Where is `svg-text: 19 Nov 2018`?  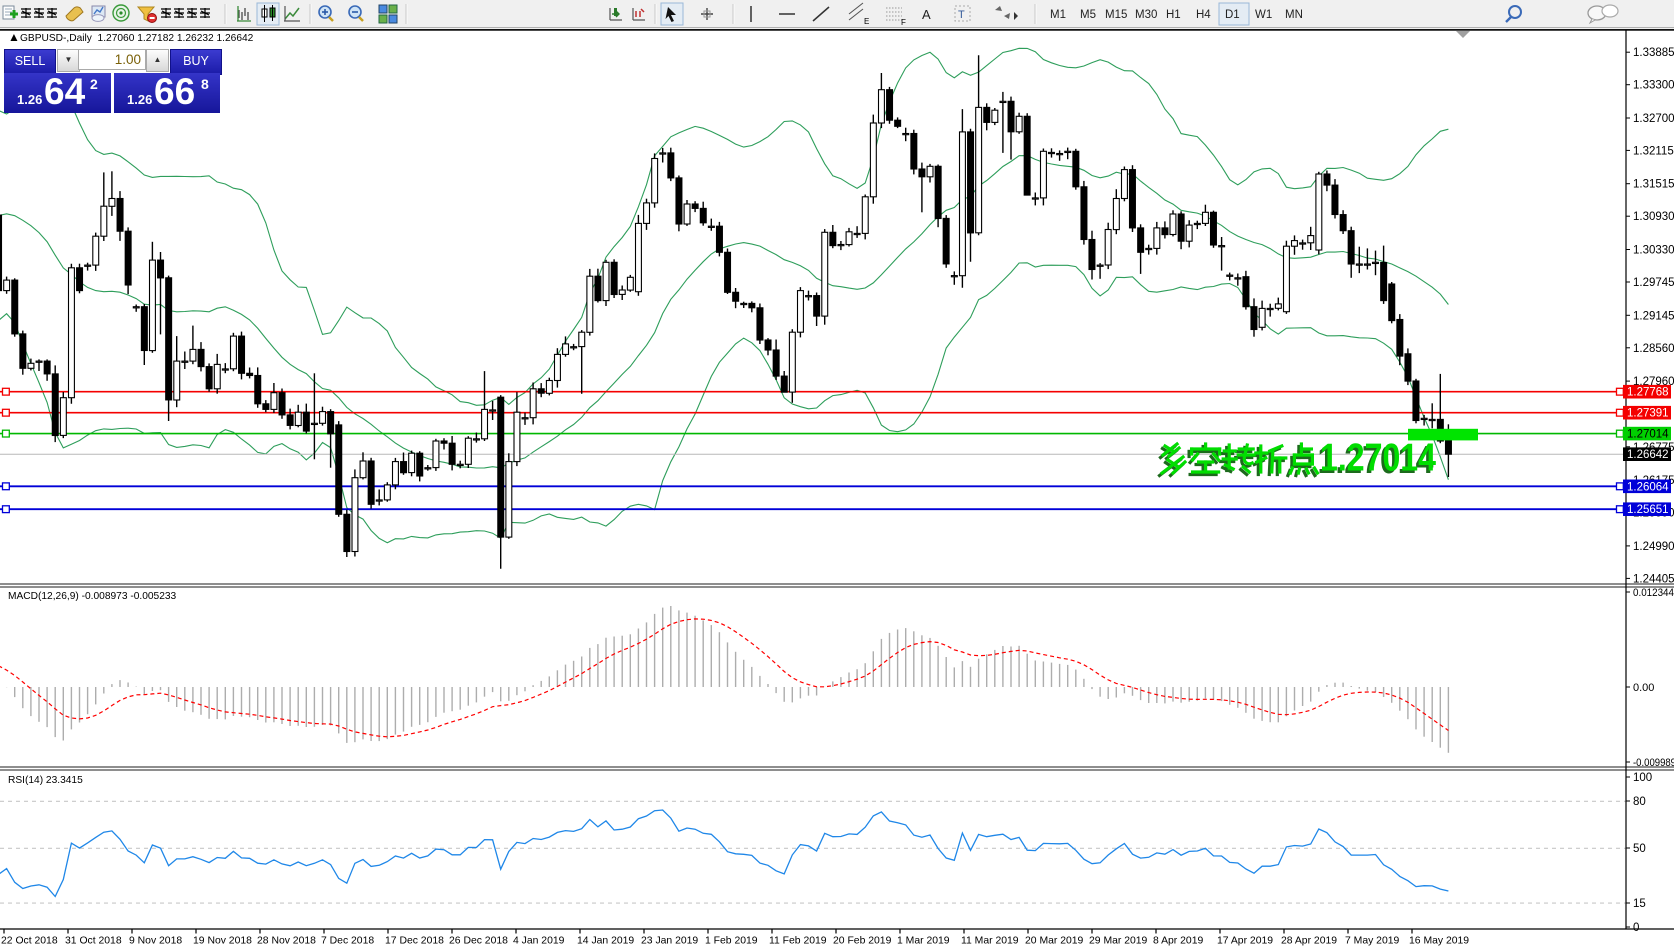
svg-text: 19 Nov 2018 is located at coordinates (222, 941).